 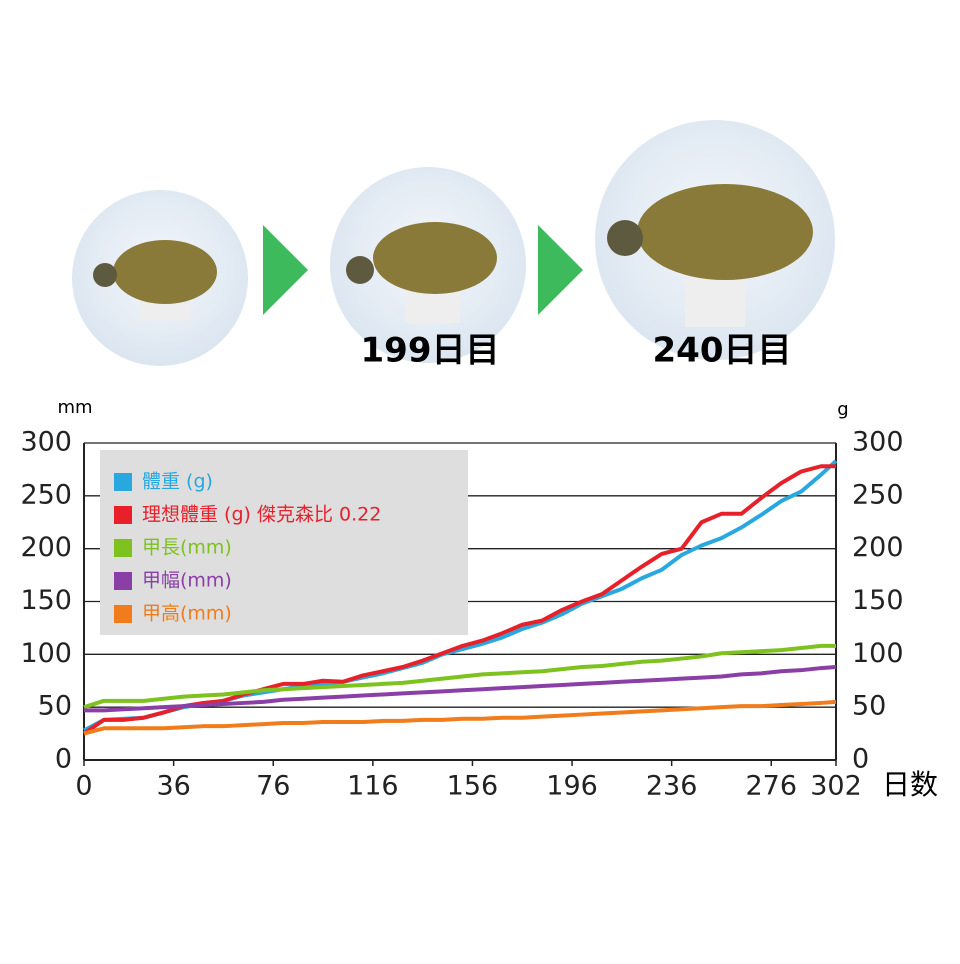 I want to click on legend-label: 甲長(mm), so click(x=187, y=548).